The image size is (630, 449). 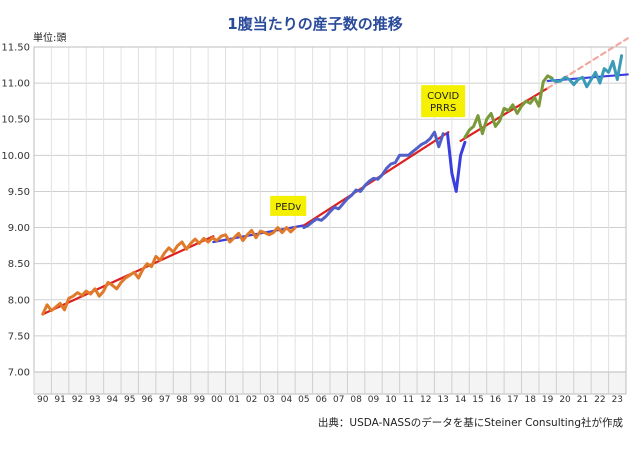 What do you see at coordinates (129, 400) in the screenshot?
I see `x-tick-label: 95` at bounding box center [129, 400].